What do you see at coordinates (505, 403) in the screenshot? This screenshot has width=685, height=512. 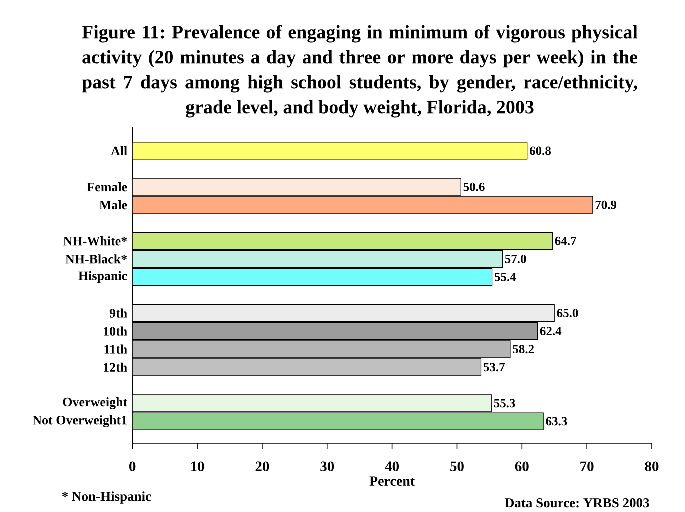 I see `data-label: 55.3` at bounding box center [505, 403].